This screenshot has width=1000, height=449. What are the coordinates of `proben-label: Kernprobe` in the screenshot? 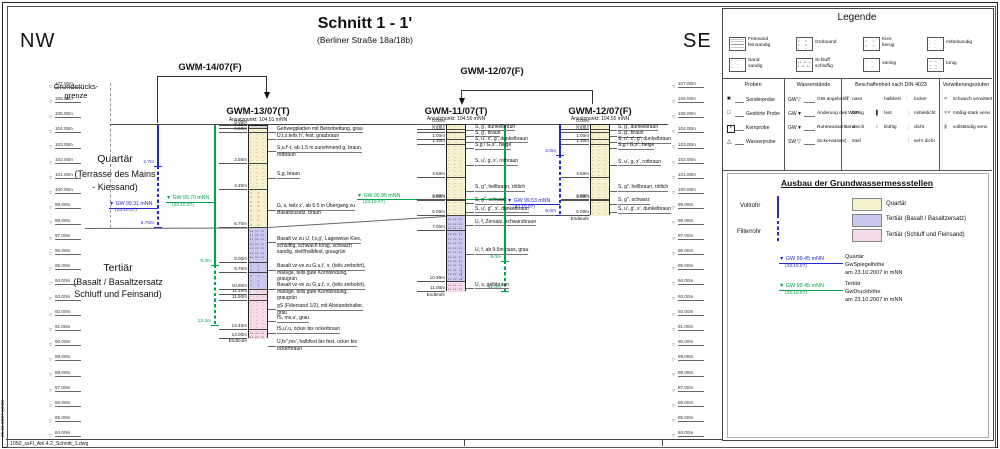 It's located at (758, 128).